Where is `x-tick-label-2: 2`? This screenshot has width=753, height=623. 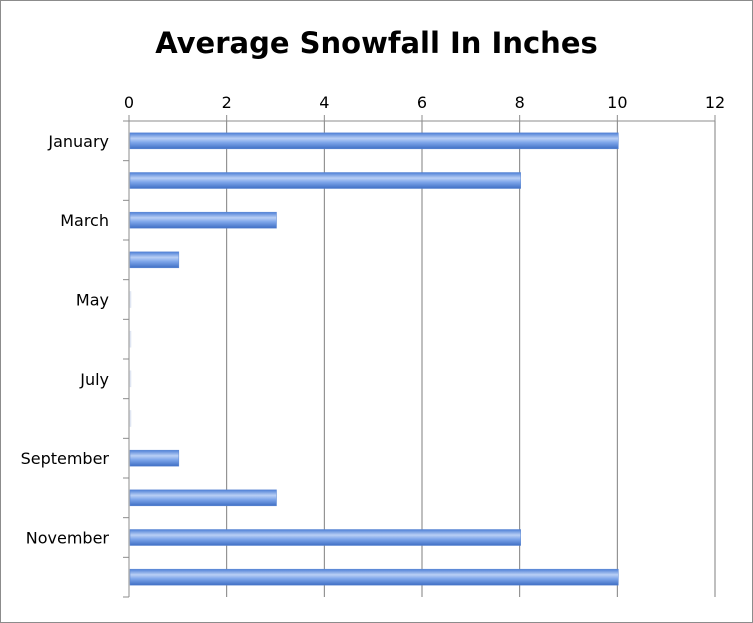 x-tick-label-2: 2 is located at coordinates (227, 102).